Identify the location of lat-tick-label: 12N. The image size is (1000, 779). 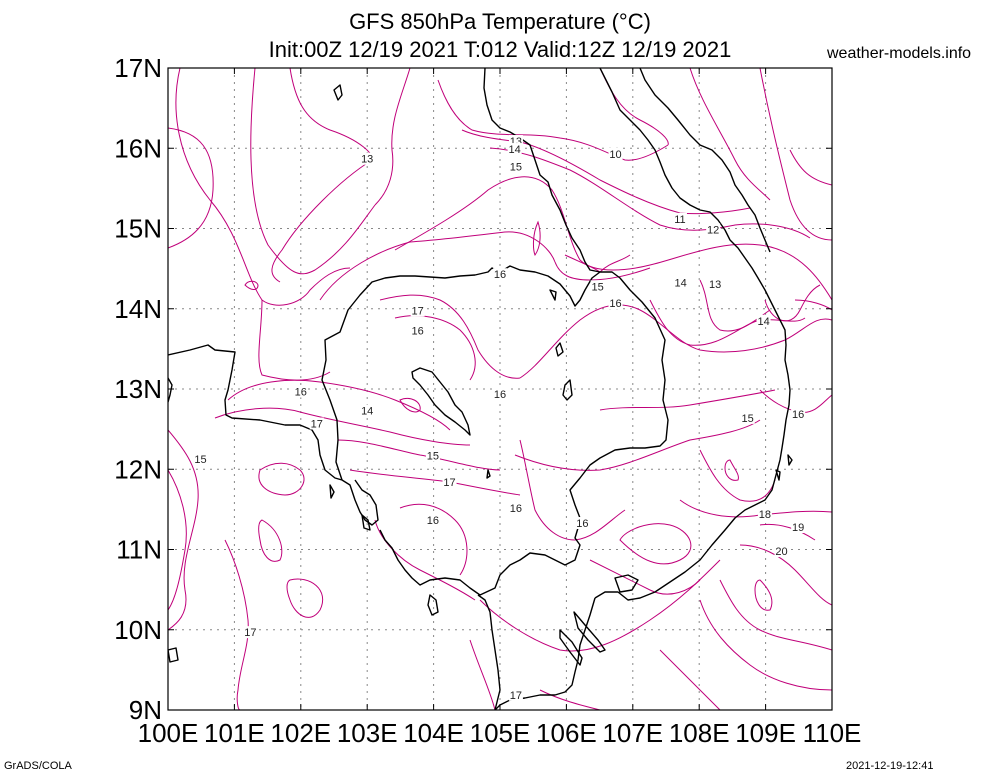
(138, 469).